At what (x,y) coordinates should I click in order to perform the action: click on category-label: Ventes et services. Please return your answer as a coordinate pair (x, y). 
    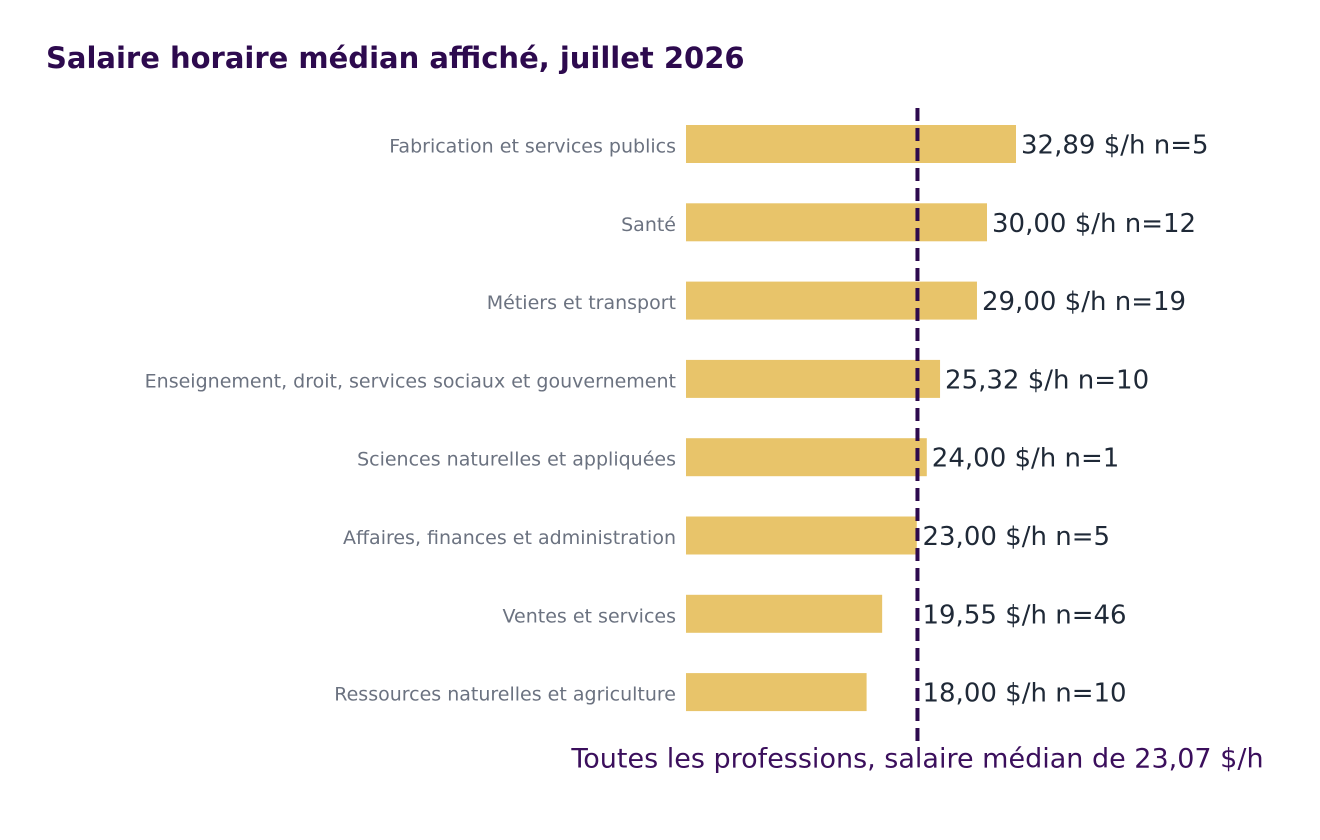
    Looking at the image, I should click on (589, 616).